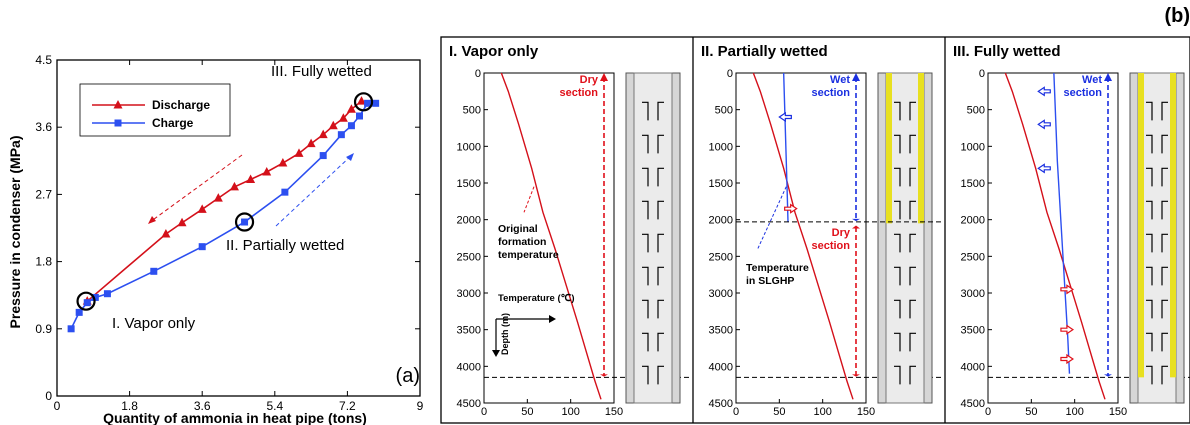 The image size is (1190, 425). I want to click on y-tick-label: 4.5, so click(43, 60).